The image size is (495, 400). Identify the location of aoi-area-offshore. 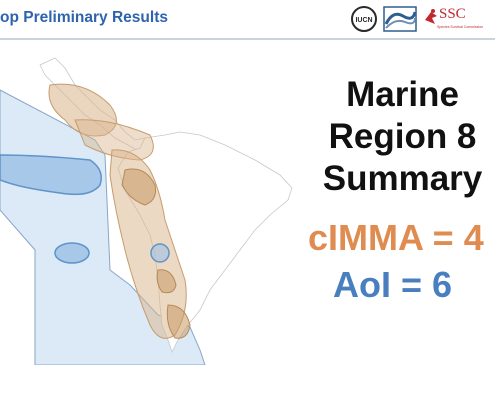
(51, 175).